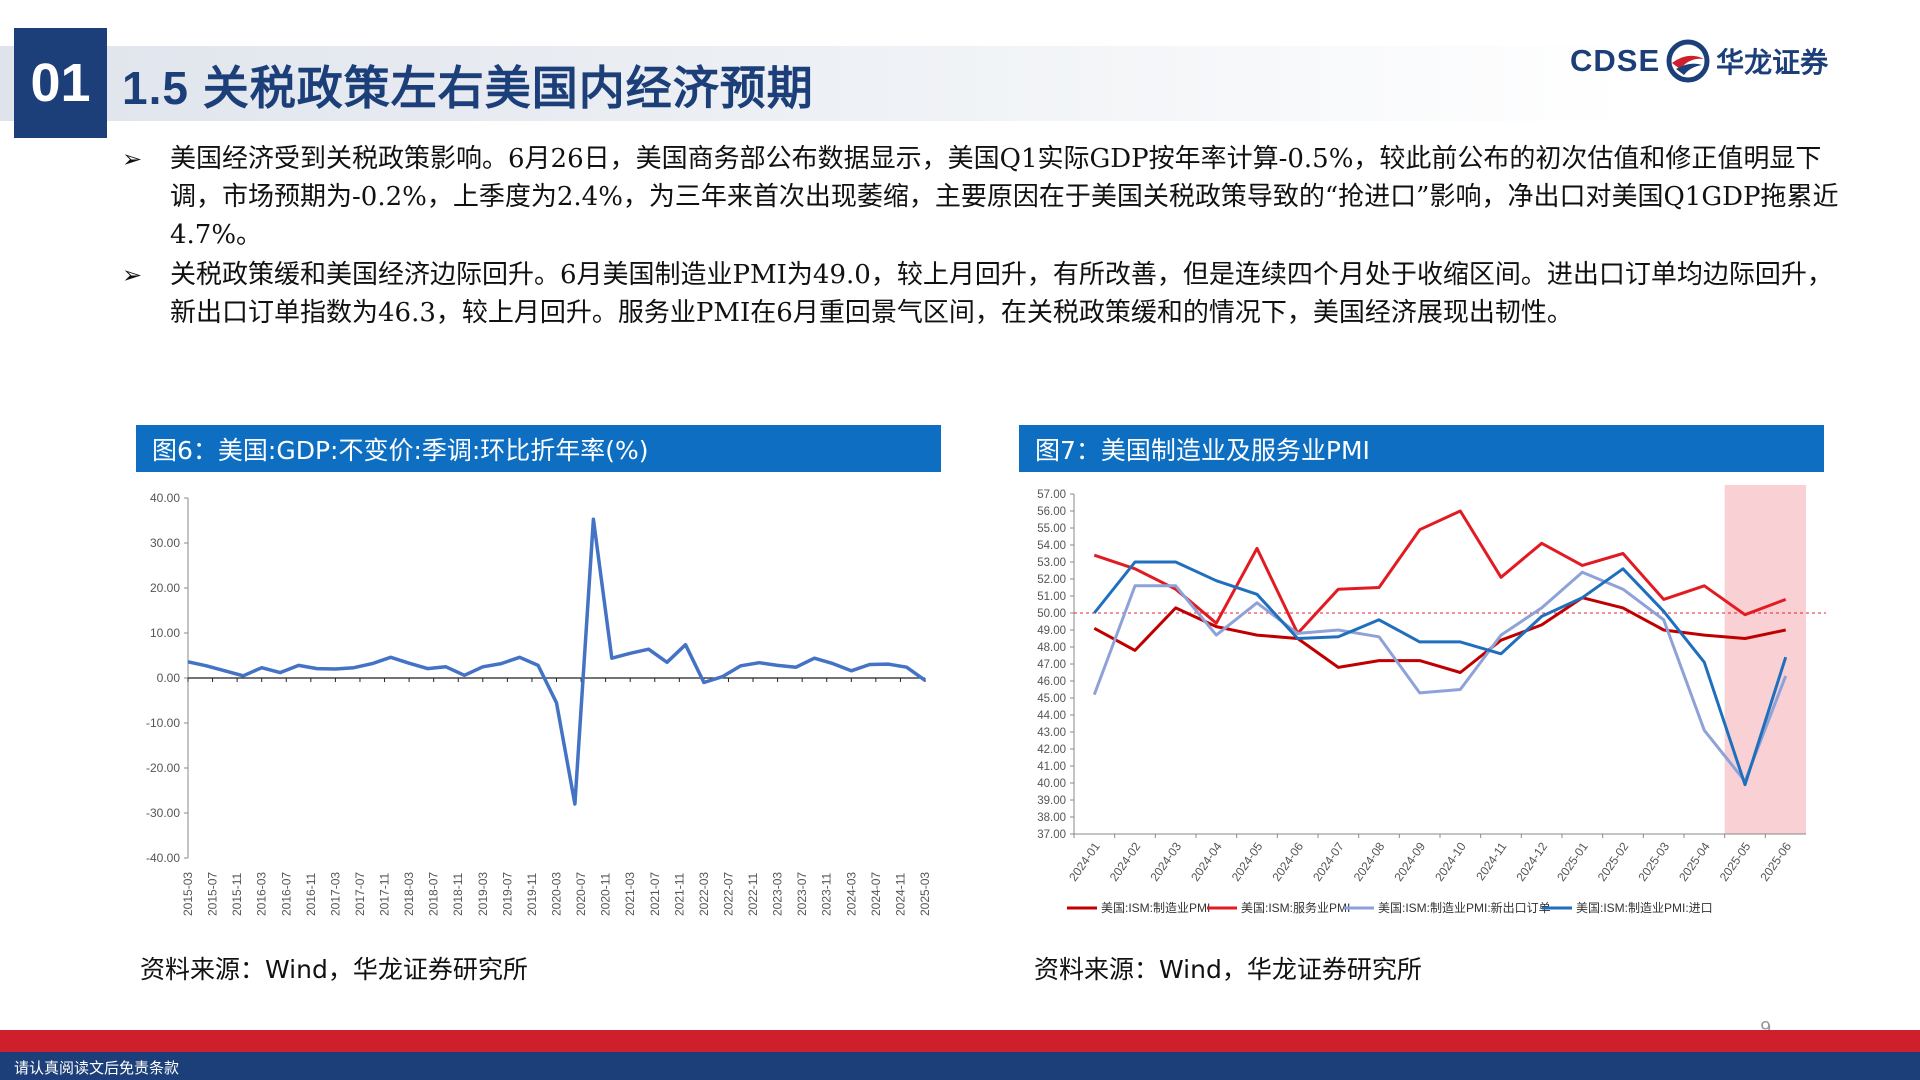  What do you see at coordinates (960, 83) in the screenshot?
I see `header-band` at bounding box center [960, 83].